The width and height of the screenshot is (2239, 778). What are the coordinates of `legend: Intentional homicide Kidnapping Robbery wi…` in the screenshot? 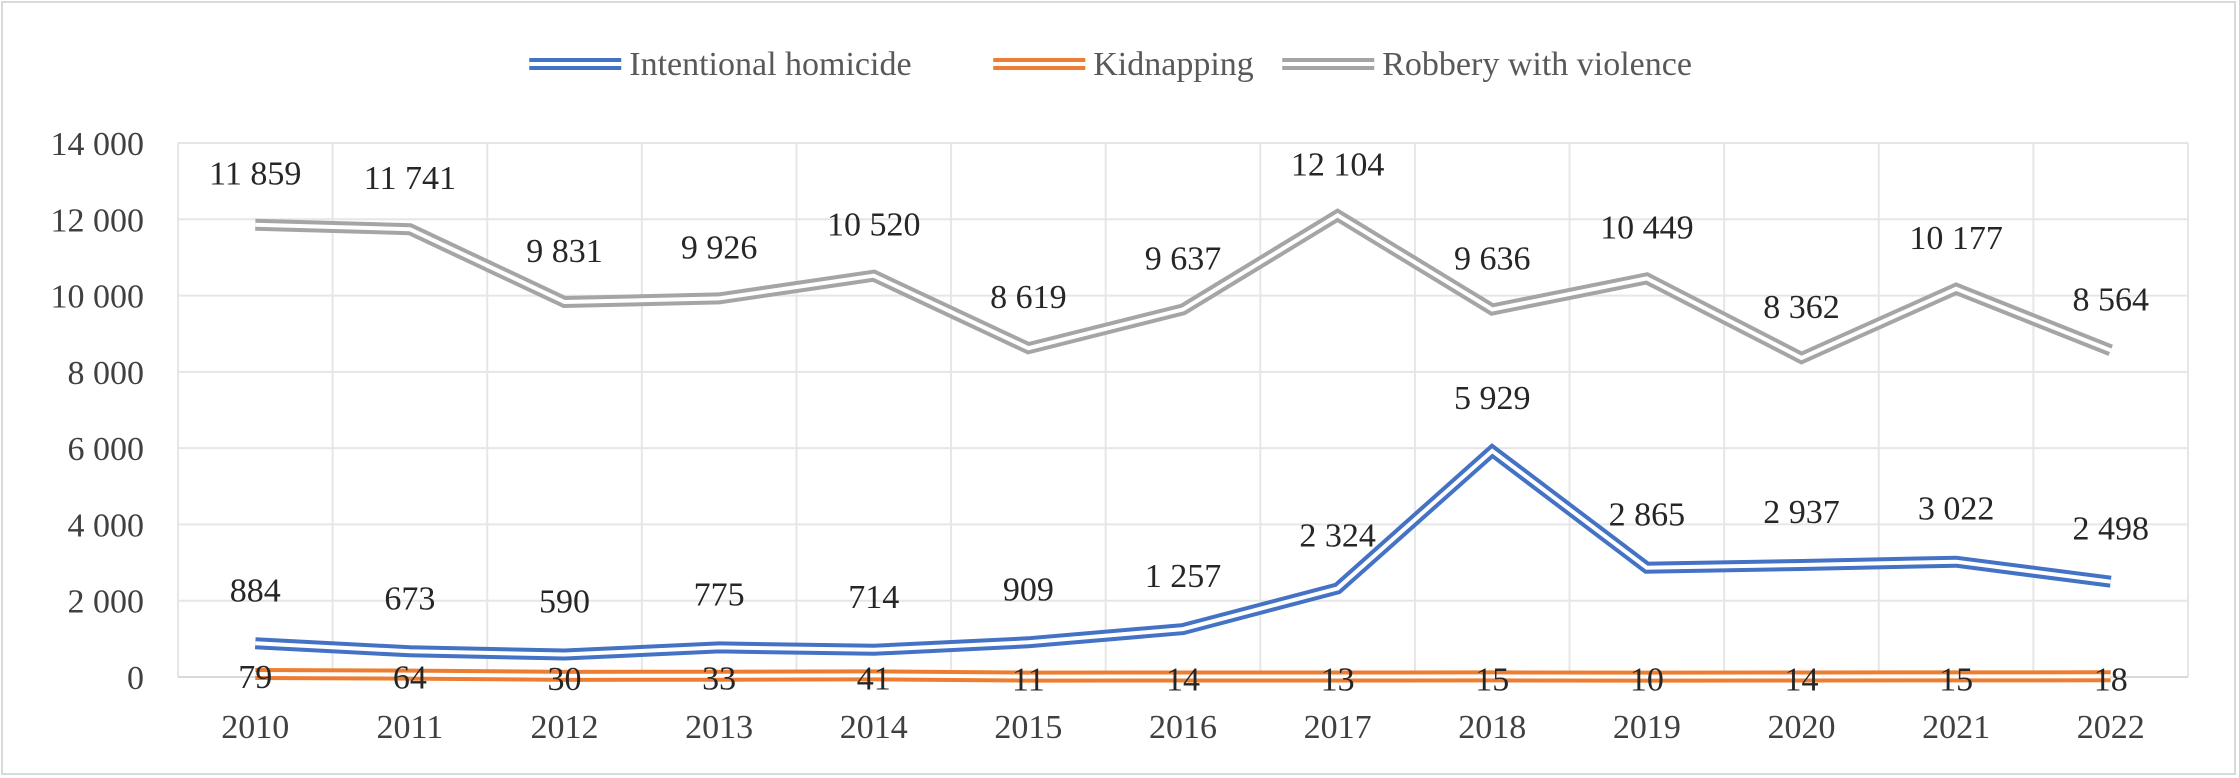 It's located at (1110, 64).